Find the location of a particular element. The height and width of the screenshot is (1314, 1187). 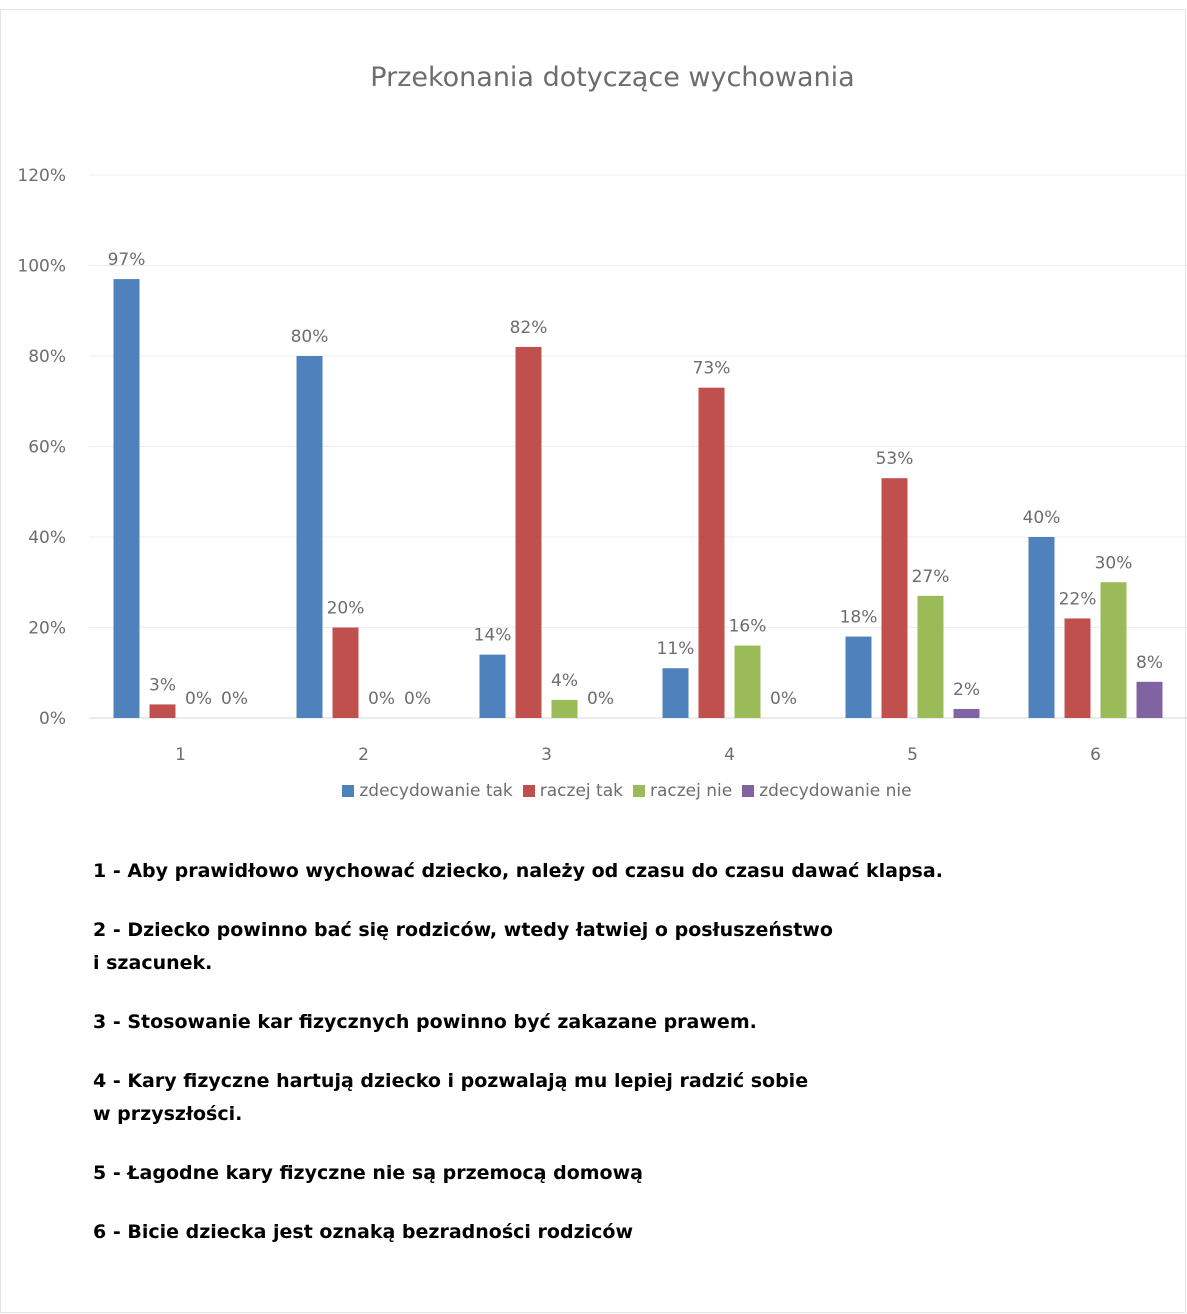

legend-item-raczej-tak: raczej tak is located at coordinates (572, 791).